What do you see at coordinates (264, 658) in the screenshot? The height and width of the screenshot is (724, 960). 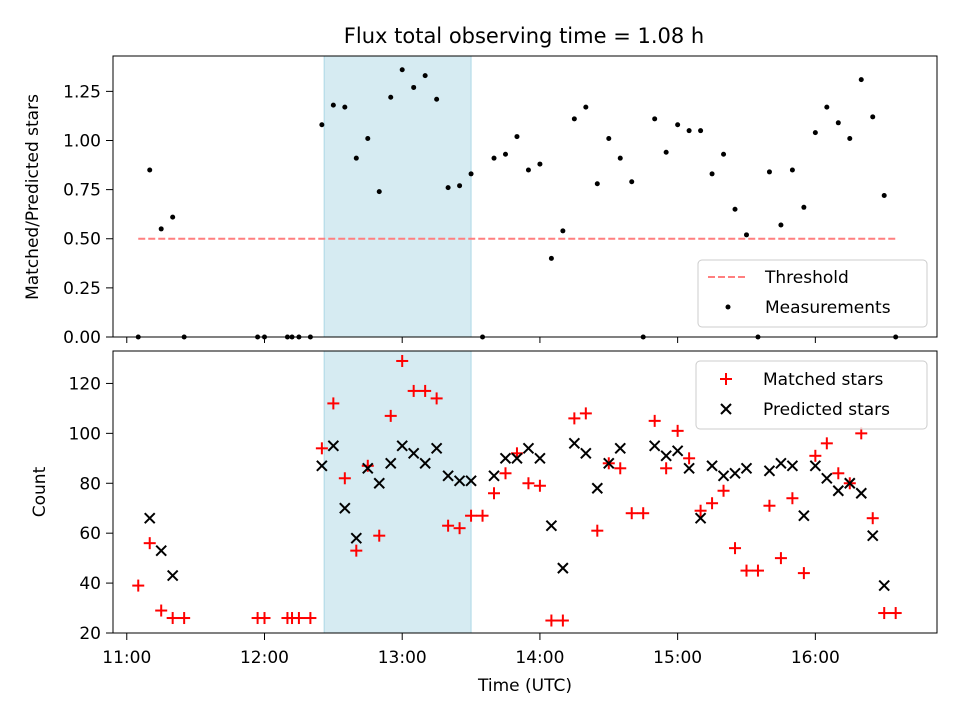 I see `bottom-x-tick-label: 12:00` at bounding box center [264, 658].